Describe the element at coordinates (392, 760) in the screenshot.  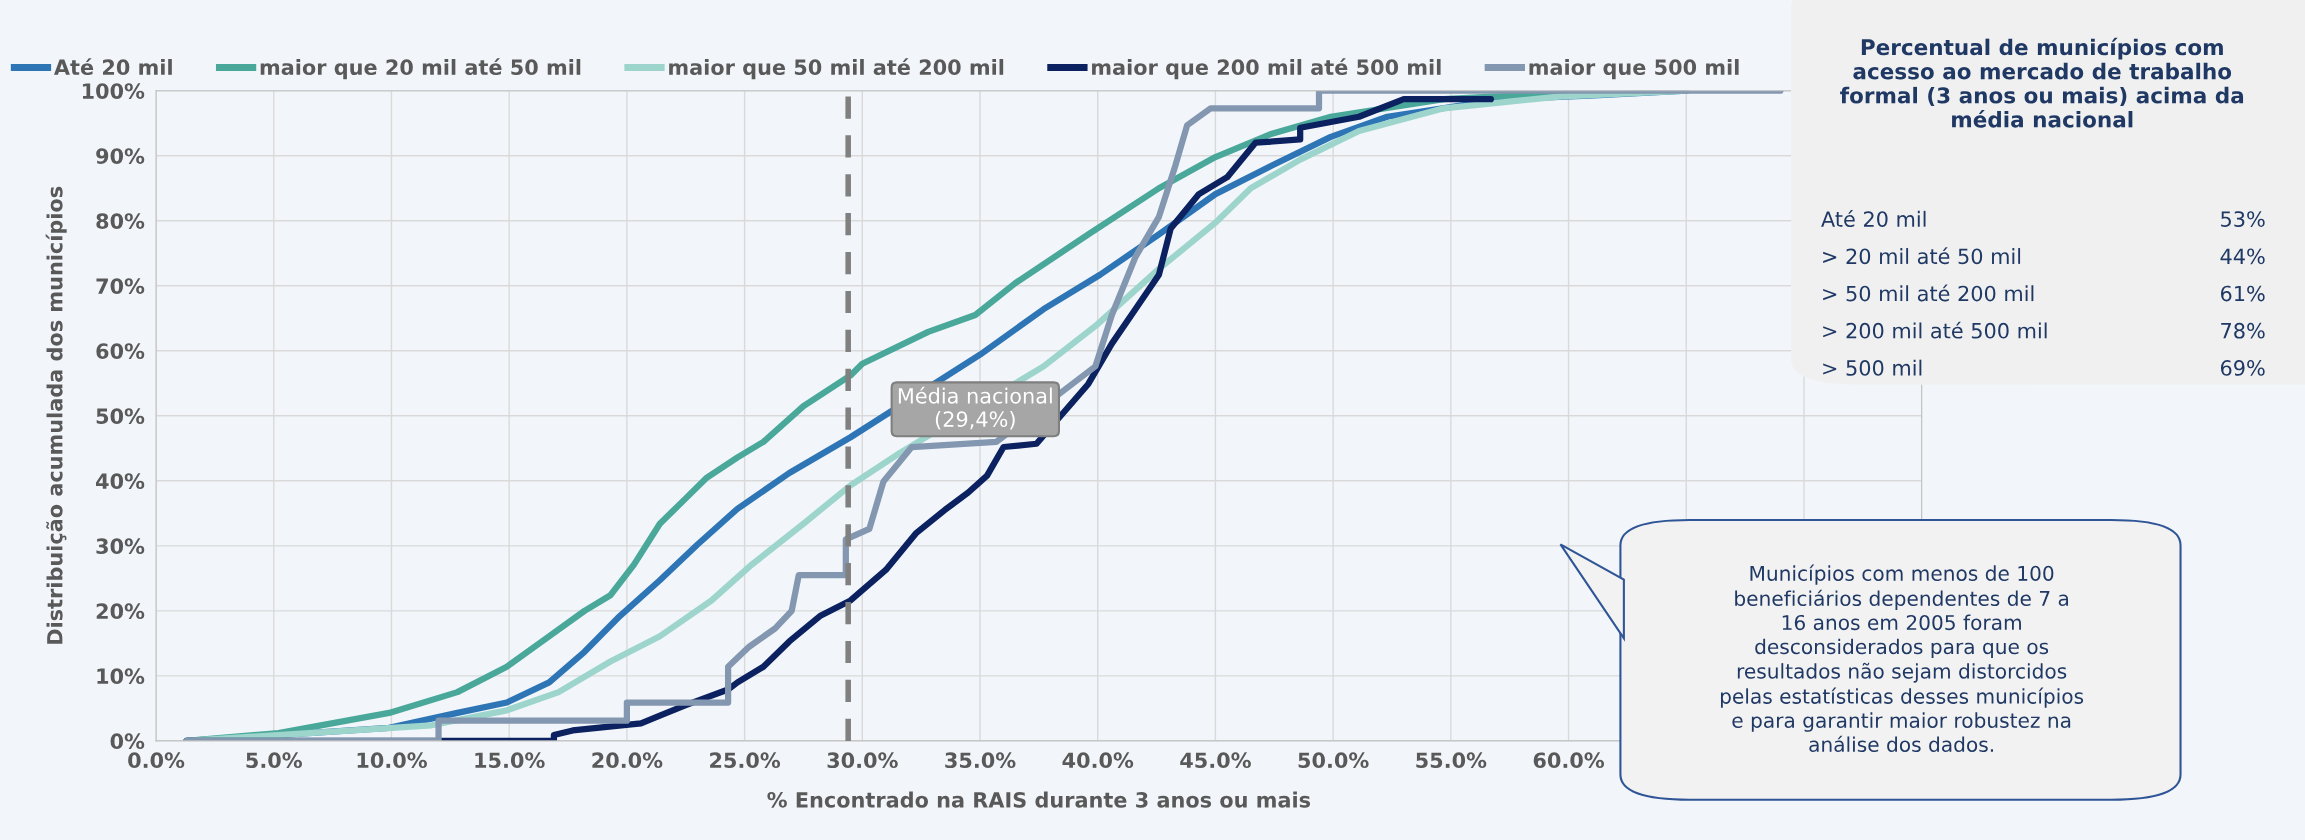
I see `x-tick-label: 10.0%` at that location.